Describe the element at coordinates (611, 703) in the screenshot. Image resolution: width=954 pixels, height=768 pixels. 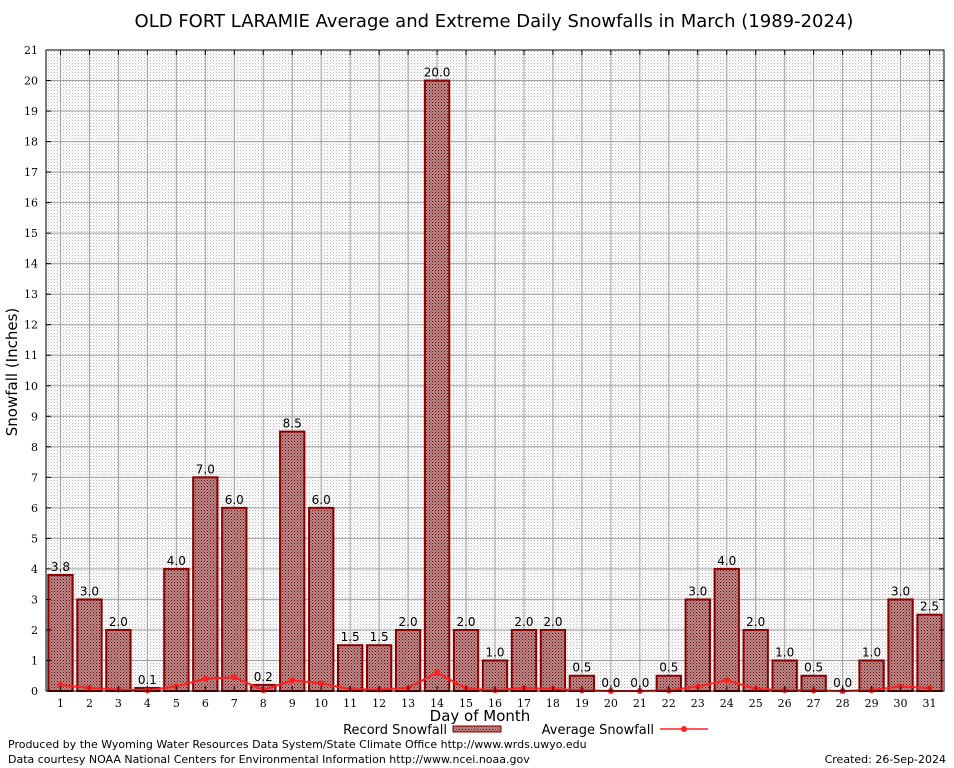
I see `x-tick-label: 20` at that location.